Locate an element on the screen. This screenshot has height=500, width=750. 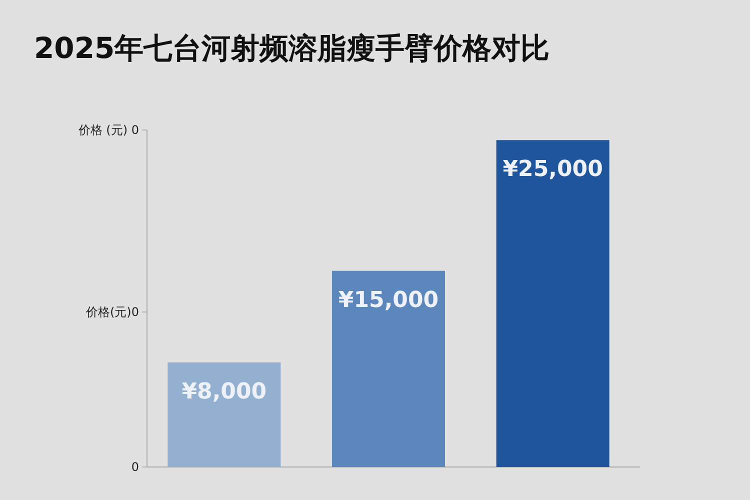
text: 价格(元)0 is located at coordinates (112, 312).